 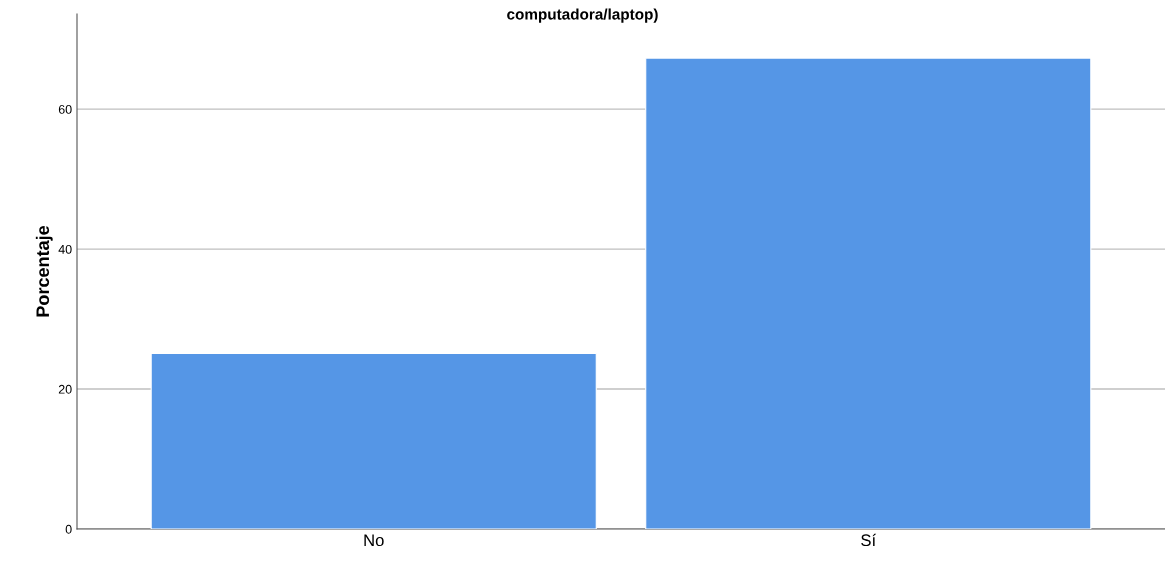 What do you see at coordinates (65, 389) in the screenshot?
I see `y-tick-label: 20` at bounding box center [65, 389].